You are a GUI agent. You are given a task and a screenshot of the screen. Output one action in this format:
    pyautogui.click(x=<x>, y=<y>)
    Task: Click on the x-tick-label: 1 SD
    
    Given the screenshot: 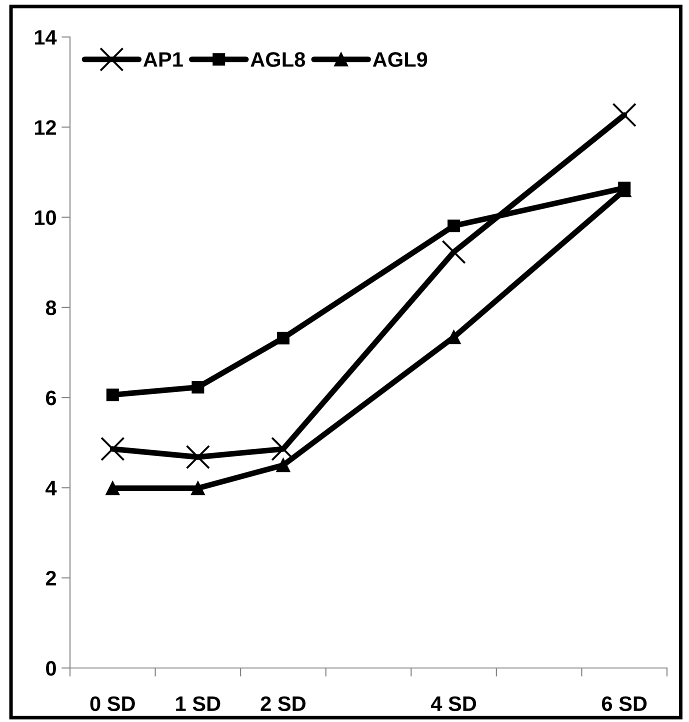 What is the action you would take?
    pyautogui.click(x=198, y=704)
    